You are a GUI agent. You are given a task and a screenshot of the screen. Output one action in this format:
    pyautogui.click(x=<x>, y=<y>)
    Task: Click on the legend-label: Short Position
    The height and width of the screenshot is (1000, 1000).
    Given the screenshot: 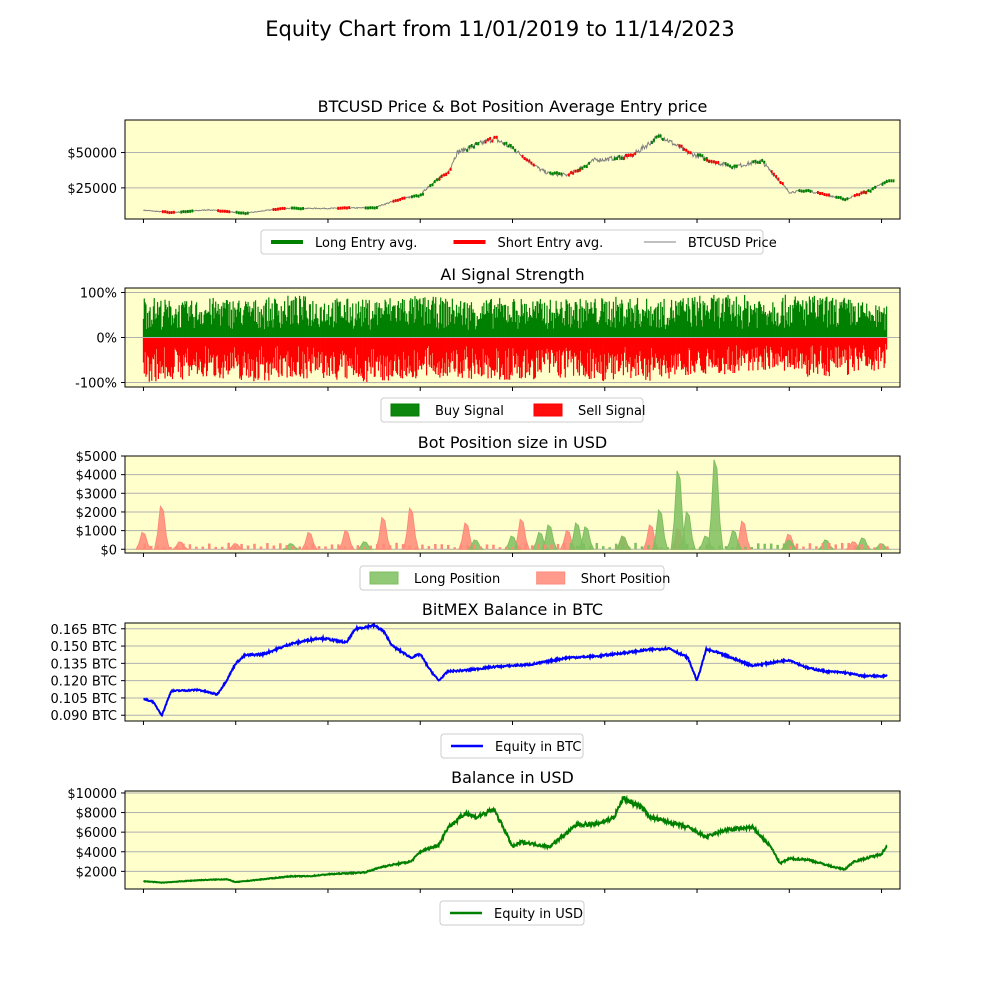 What is the action you would take?
    pyautogui.click(x=626, y=579)
    